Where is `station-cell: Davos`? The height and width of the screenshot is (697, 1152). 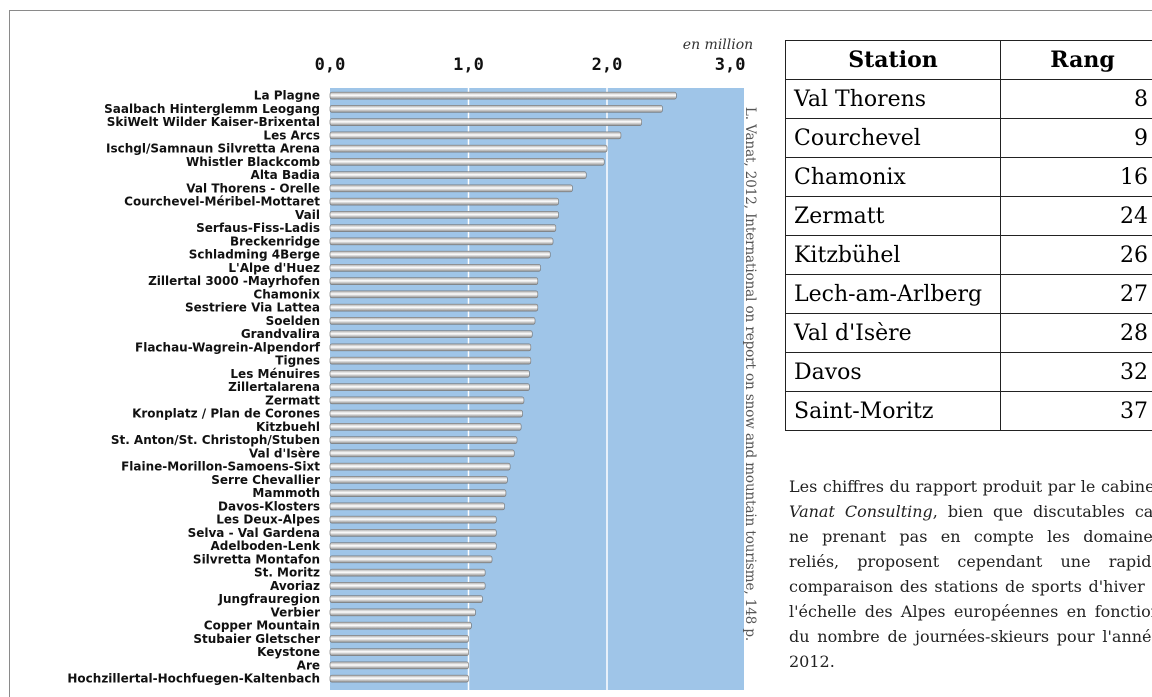 station-cell: Davos is located at coordinates (893, 372).